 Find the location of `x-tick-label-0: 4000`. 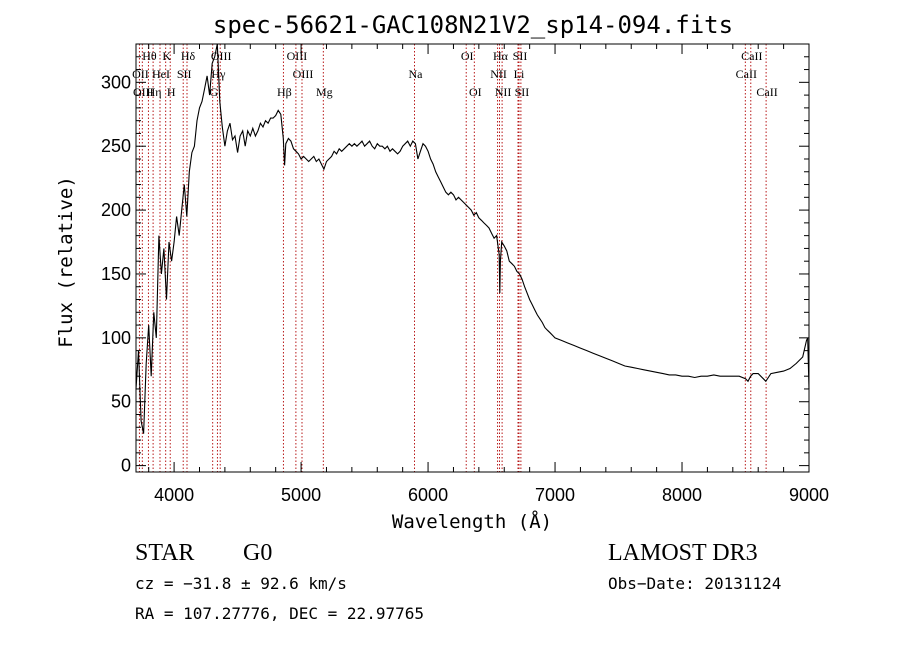

x-tick-label-0: 4000 is located at coordinates (174, 495).